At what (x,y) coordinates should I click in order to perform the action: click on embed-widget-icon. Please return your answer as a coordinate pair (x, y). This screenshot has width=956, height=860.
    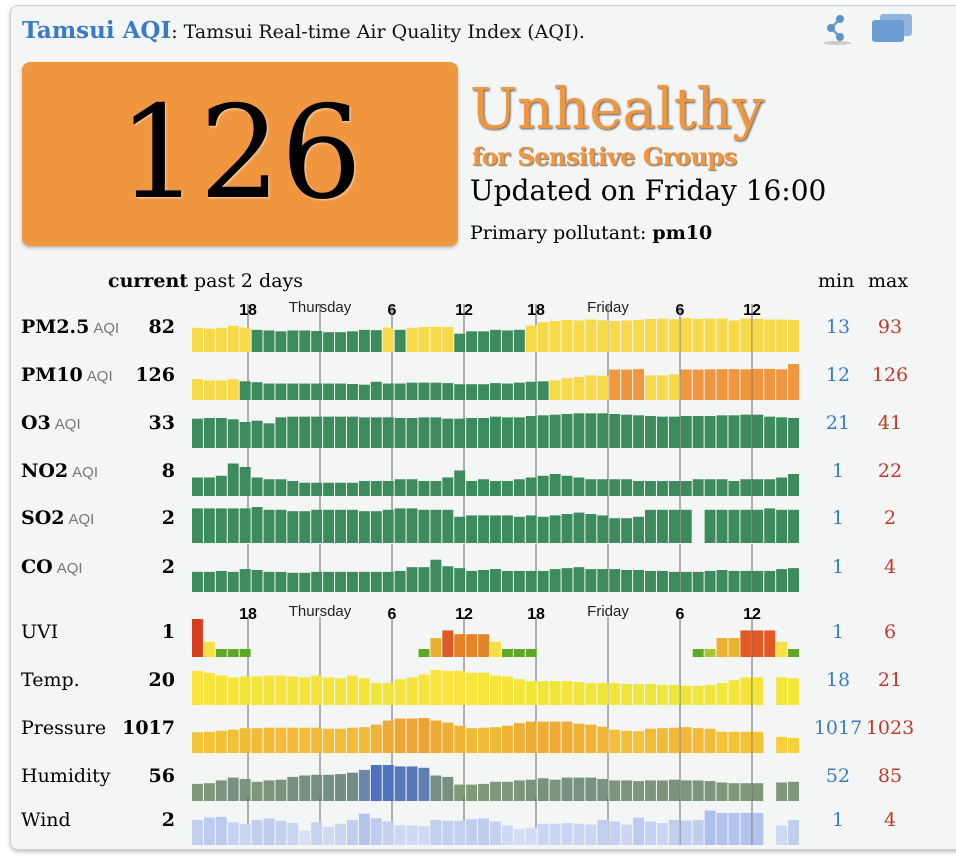
    Looking at the image, I should click on (892, 28).